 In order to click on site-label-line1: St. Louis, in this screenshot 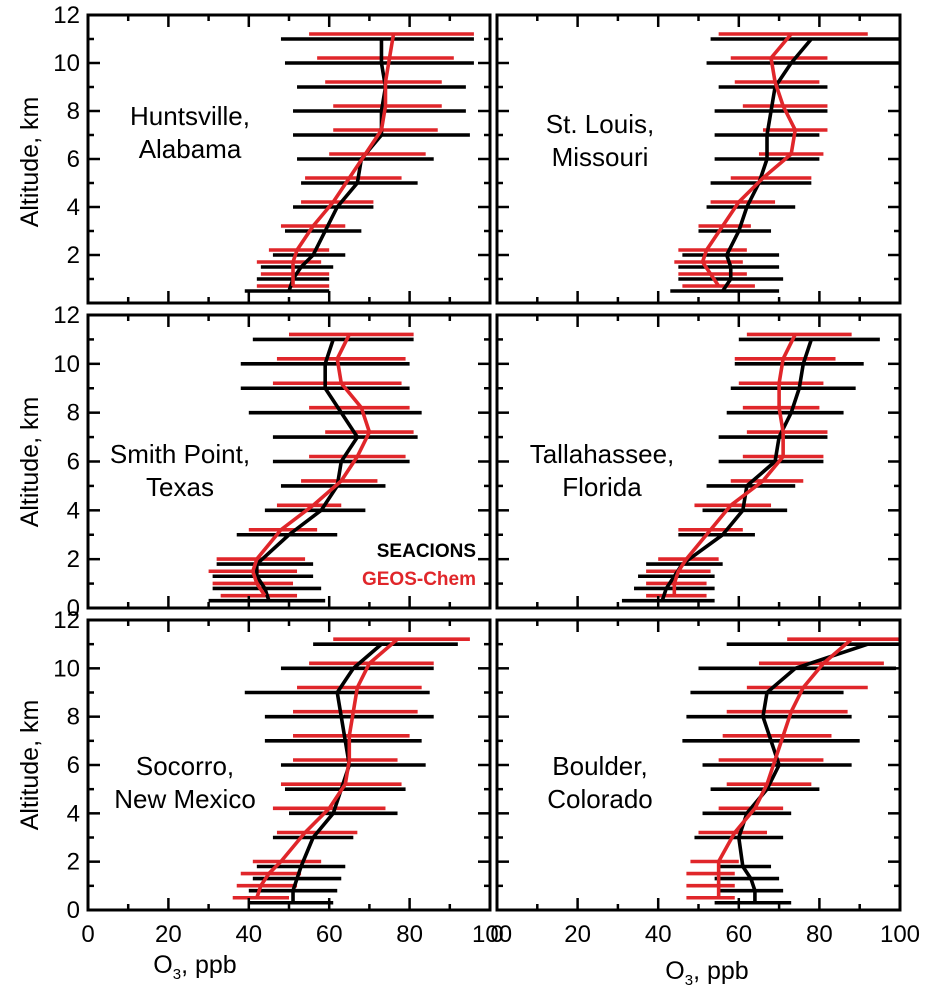, I will do `click(600, 124)`.